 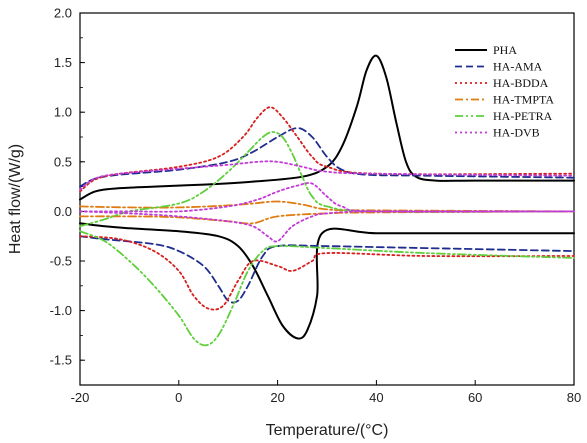 What do you see at coordinates (63, 161) in the screenshot?
I see `y-tick-label: 0.5` at bounding box center [63, 161].